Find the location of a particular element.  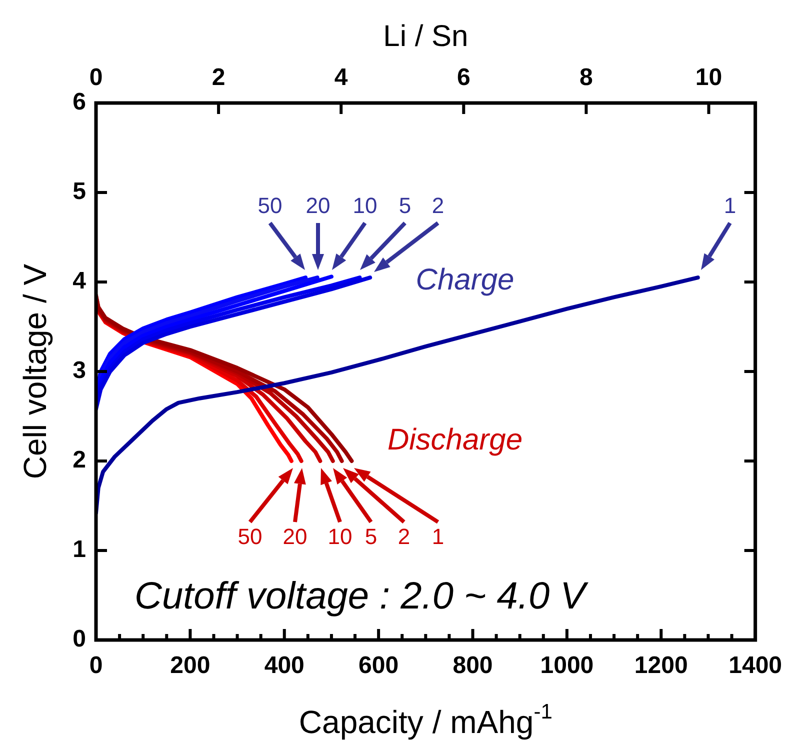

x-tick-label: 400 is located at coordinates (284, 666).